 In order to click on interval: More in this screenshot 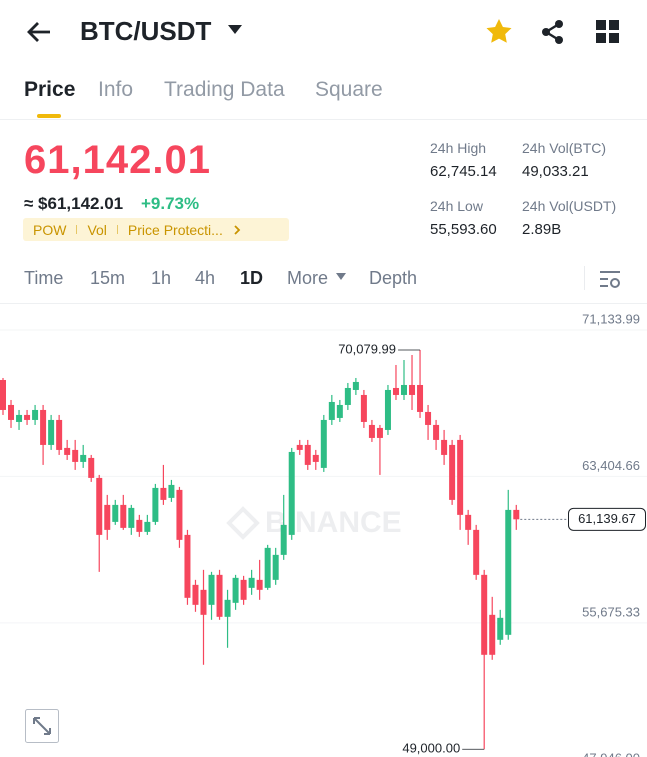, I will do `click(308, 278)`.